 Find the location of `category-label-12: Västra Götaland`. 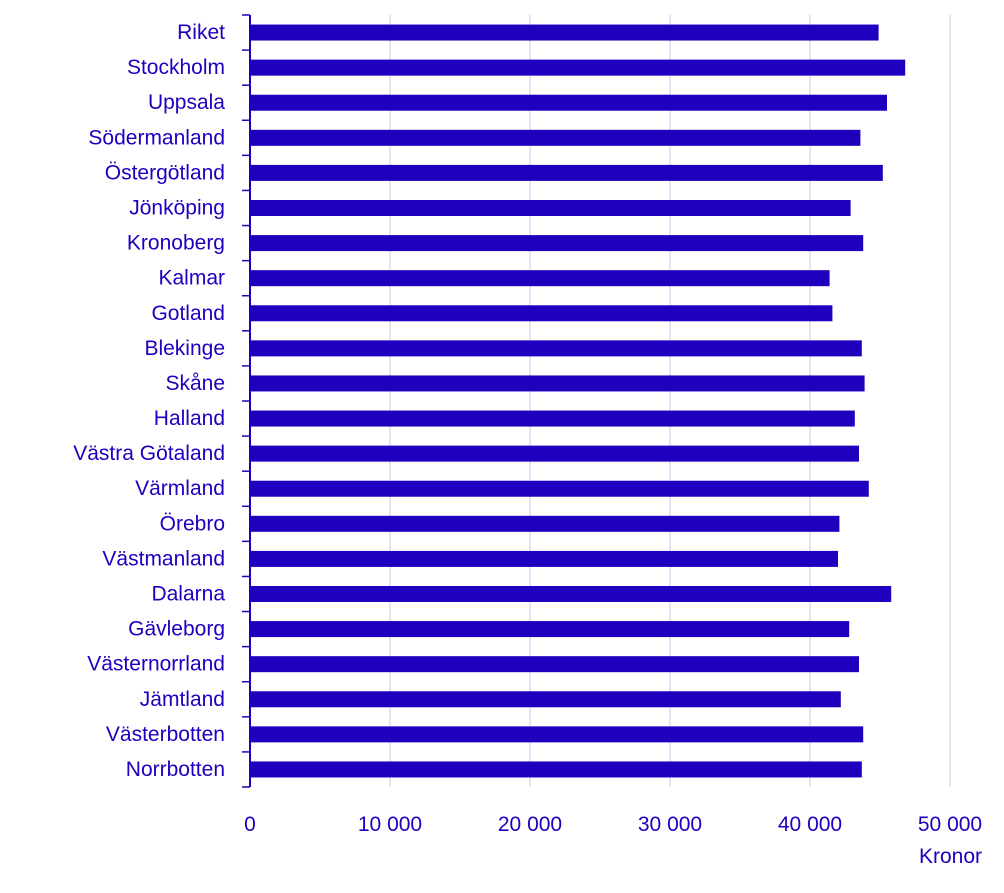

category-label-12: Västra Götaland is located at coordinates (149, 453).